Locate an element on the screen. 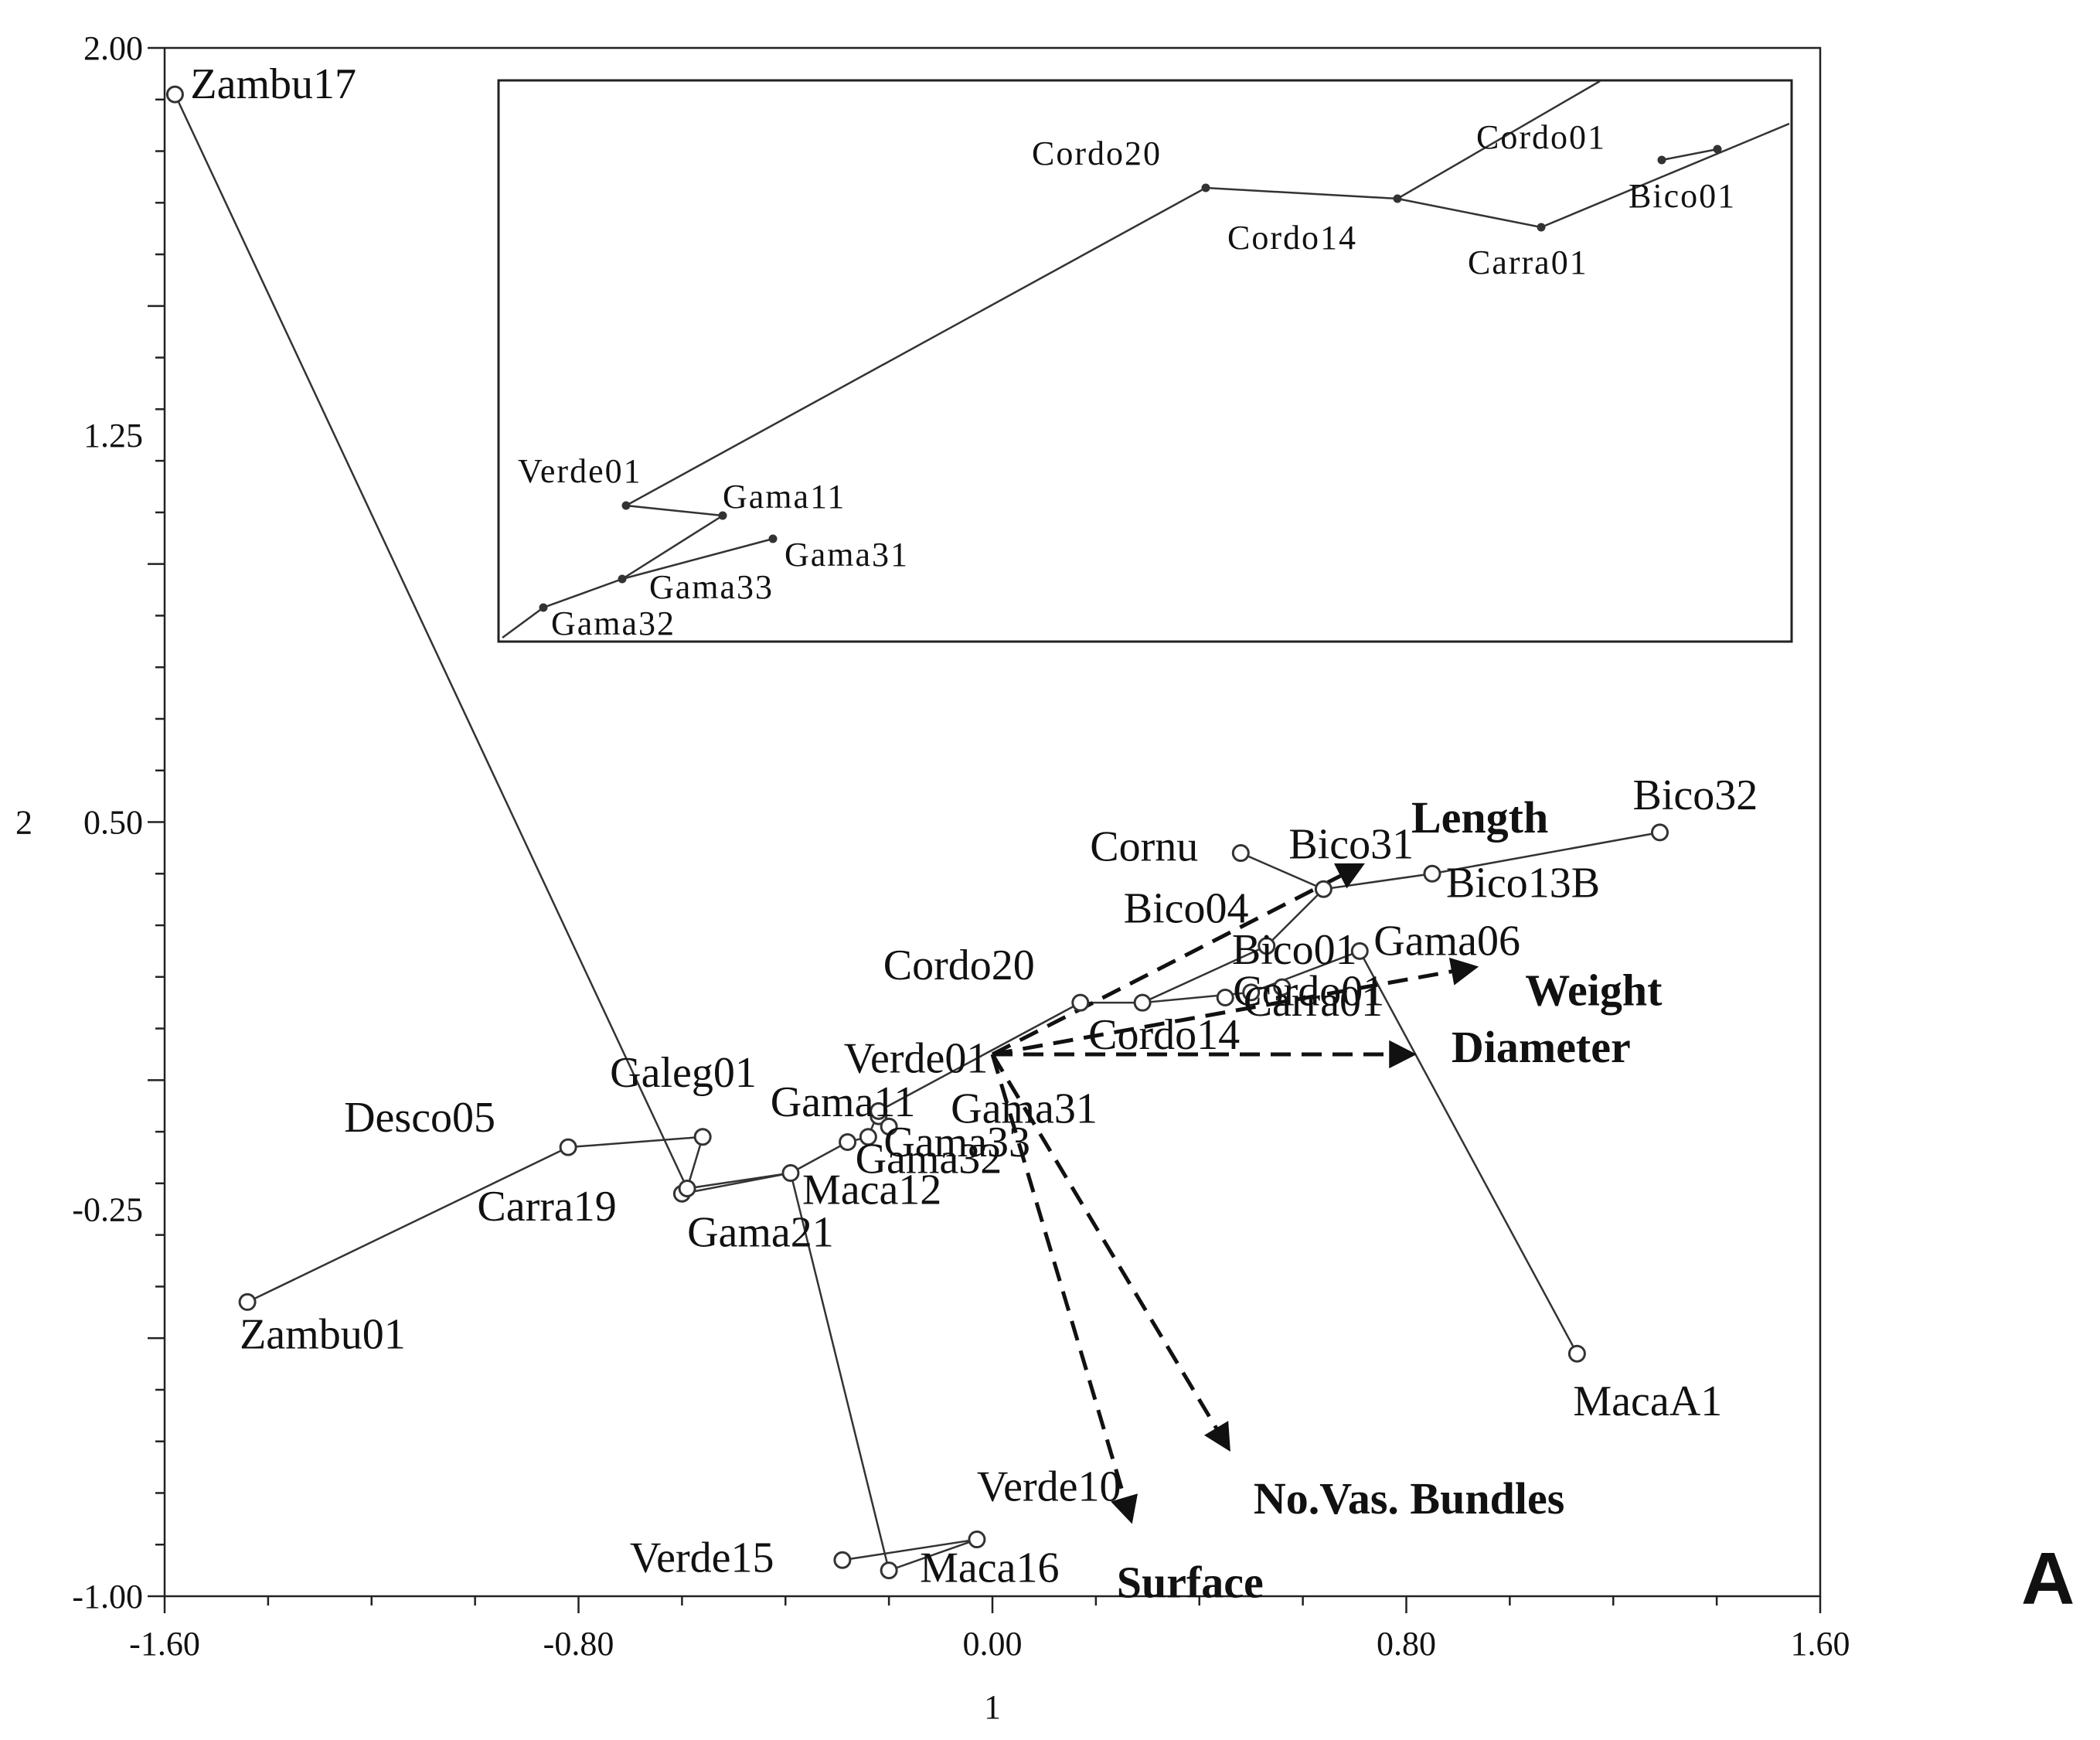  x-tick-label: 0.80 is located at coordinates (1406, 1644).